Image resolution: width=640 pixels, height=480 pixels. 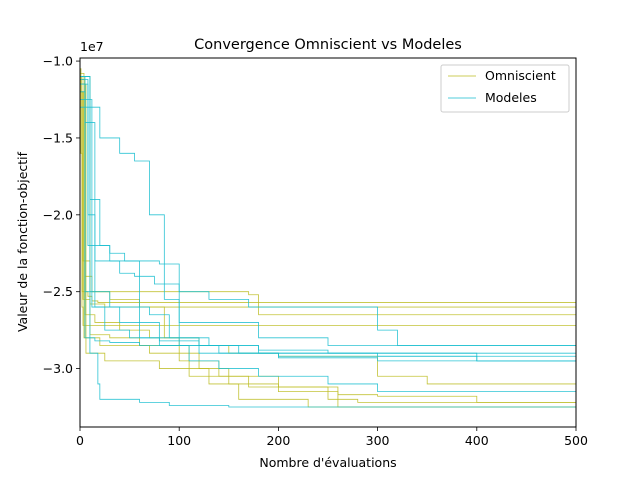 What do you see at coordinates (58, 137) in the screenshot?
I see `y-tick-label: −1.5` at bounding box center [58, 137].